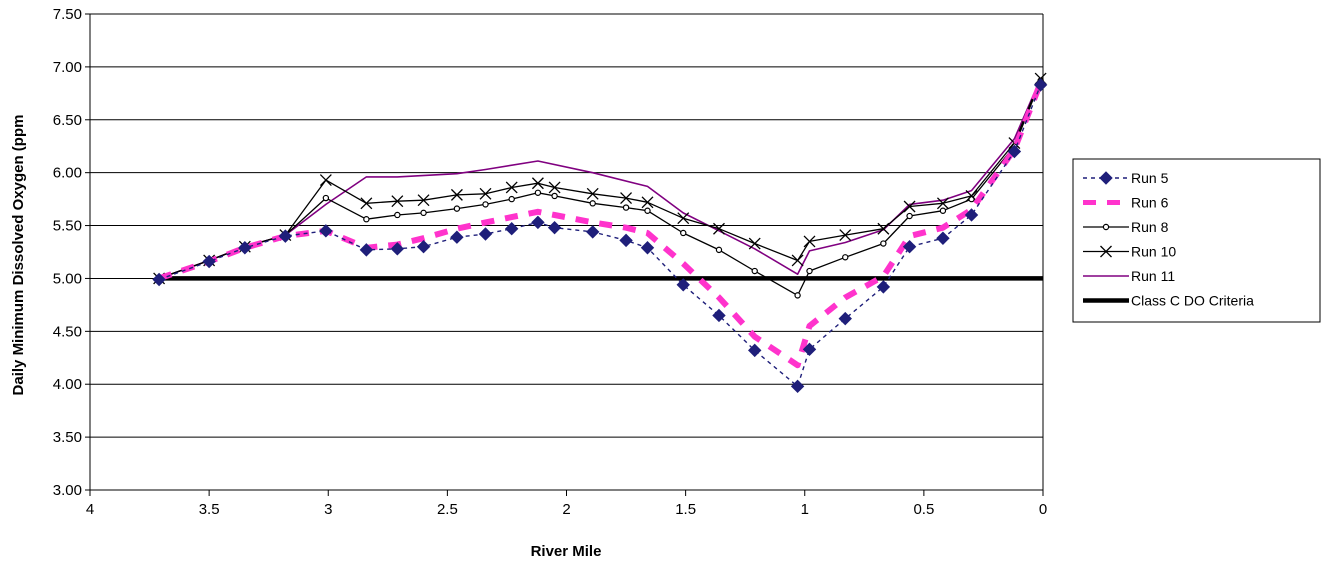 This screenshot has height=570, width=1327. I want to click on x-tick-label: 3.5, so click(209, 509).